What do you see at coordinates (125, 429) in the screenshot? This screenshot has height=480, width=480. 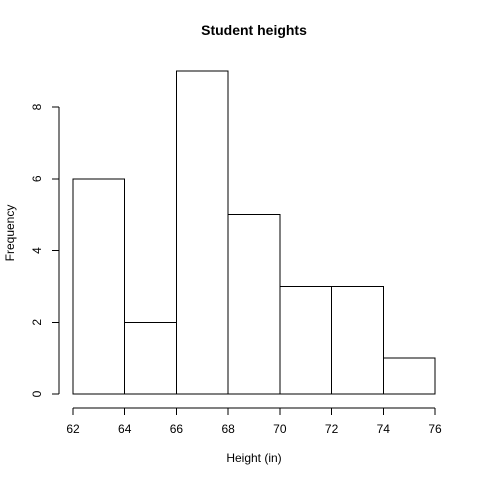 I see `x-tick-label: 64` at bounding box center [125, 429].